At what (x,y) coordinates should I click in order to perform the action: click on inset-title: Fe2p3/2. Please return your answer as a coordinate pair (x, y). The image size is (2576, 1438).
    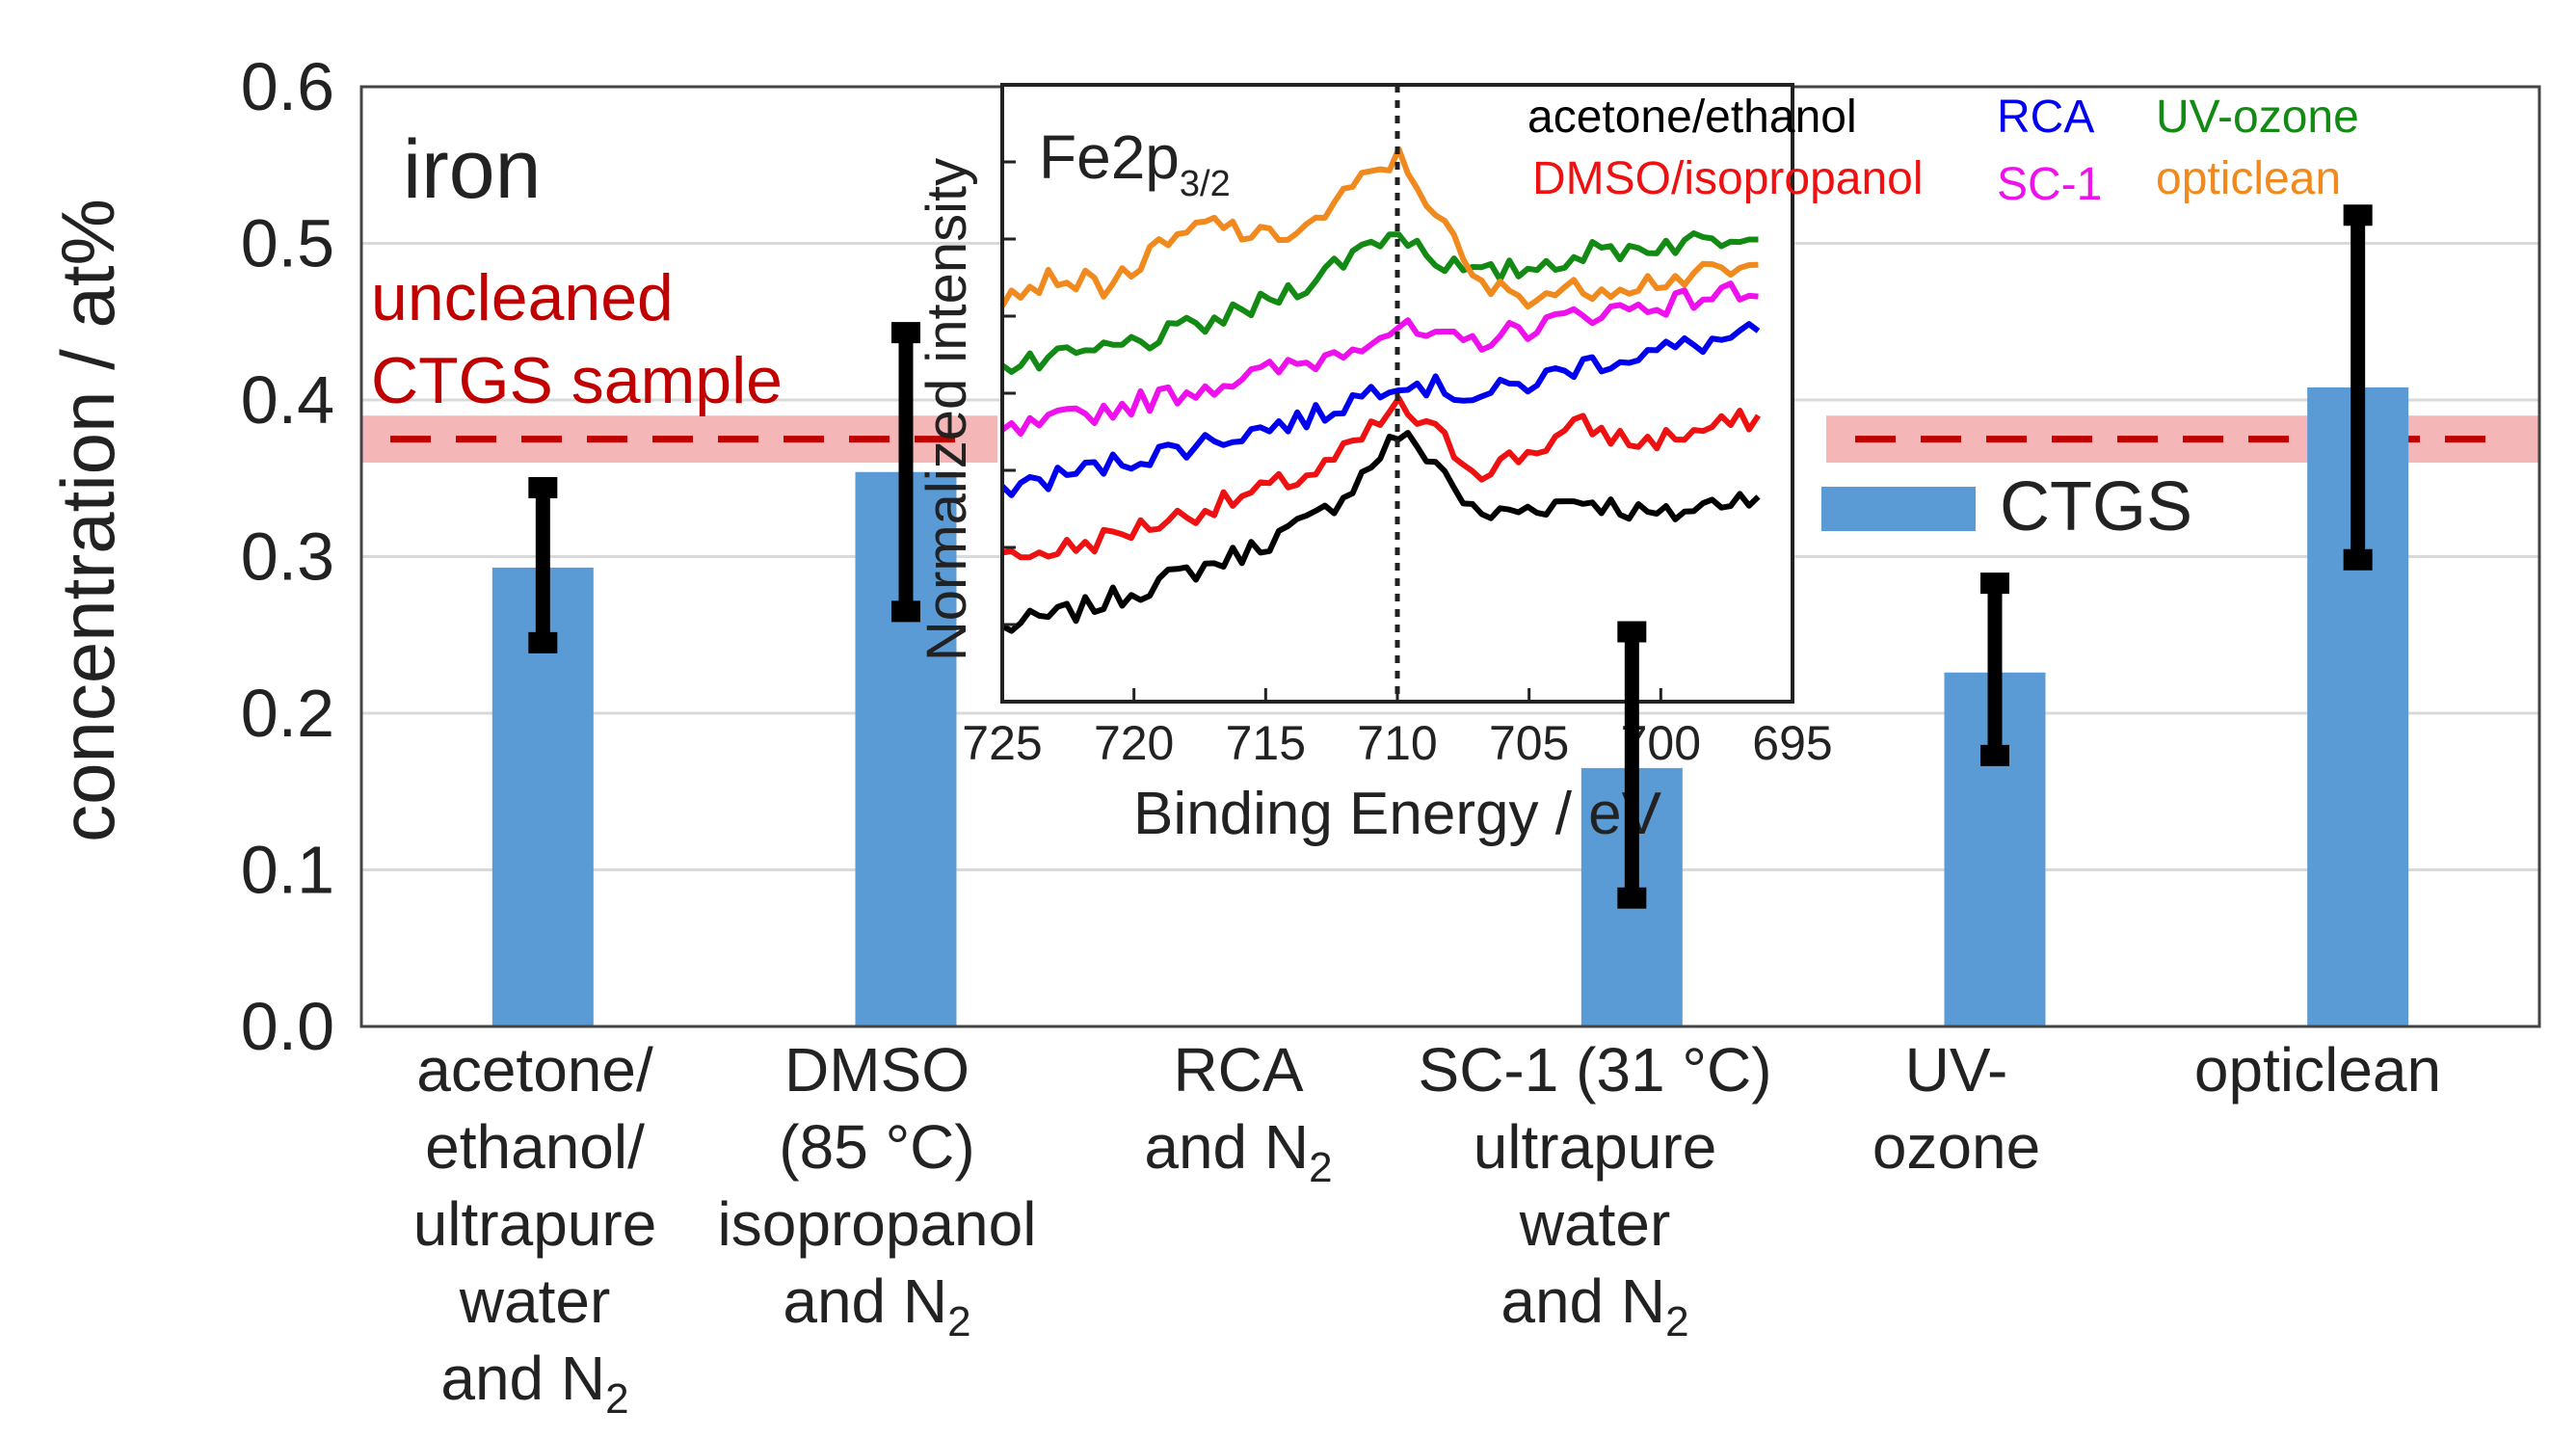
    Looking at the image, I should click on (1135, 163).